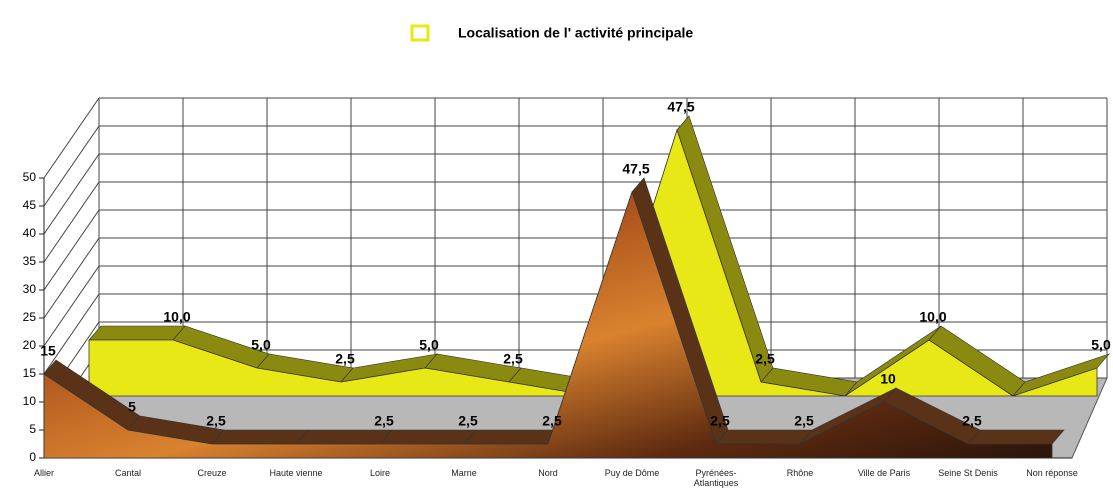 This screenshot has width=1113, height=499. What do you see at coordinates (48, 351) in the screenshot?
I see `data-label: 15` at bounding box center [48, 351].